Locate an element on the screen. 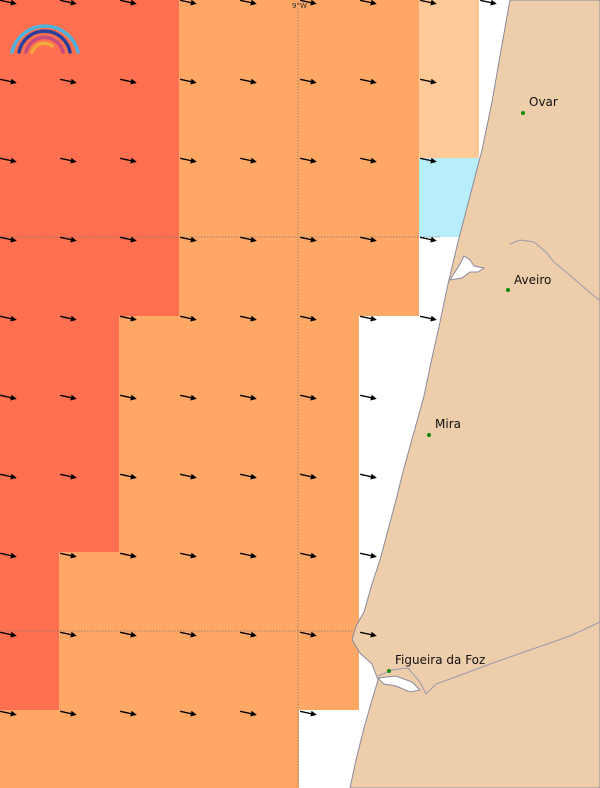 This screenshot has width=600, height=788. city-label-mira: Mira is located at coordinates (448, 424).